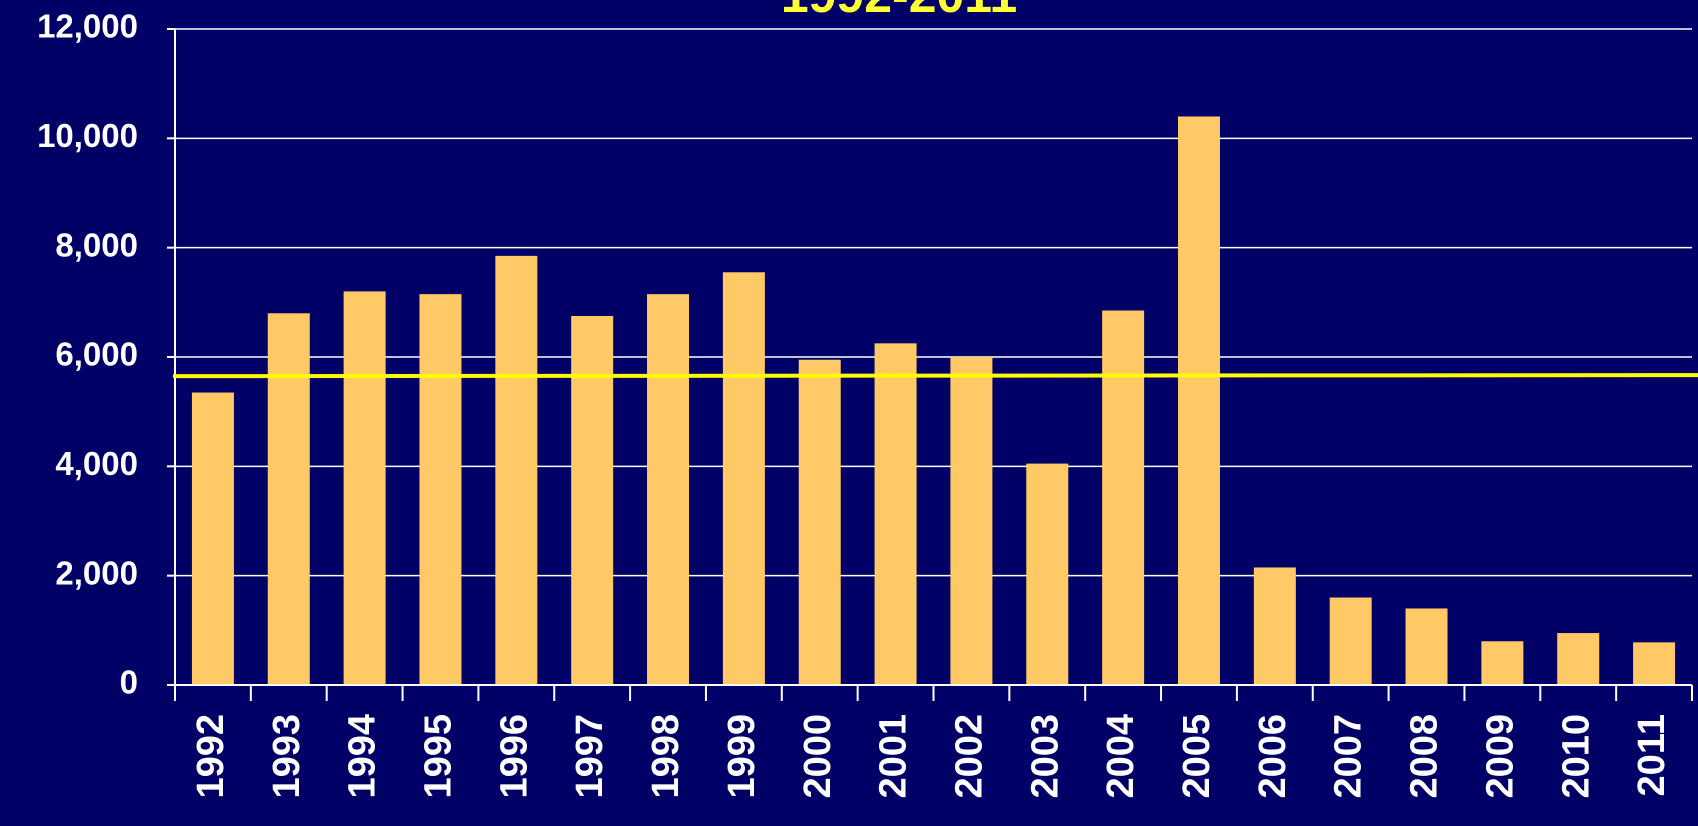 The height and width of the screenshot is (826, 1698). What do you see at coordinates (894, 756) in the screenshot?
I see `x-tick-label: 2001` at bounding box center [894, 756].